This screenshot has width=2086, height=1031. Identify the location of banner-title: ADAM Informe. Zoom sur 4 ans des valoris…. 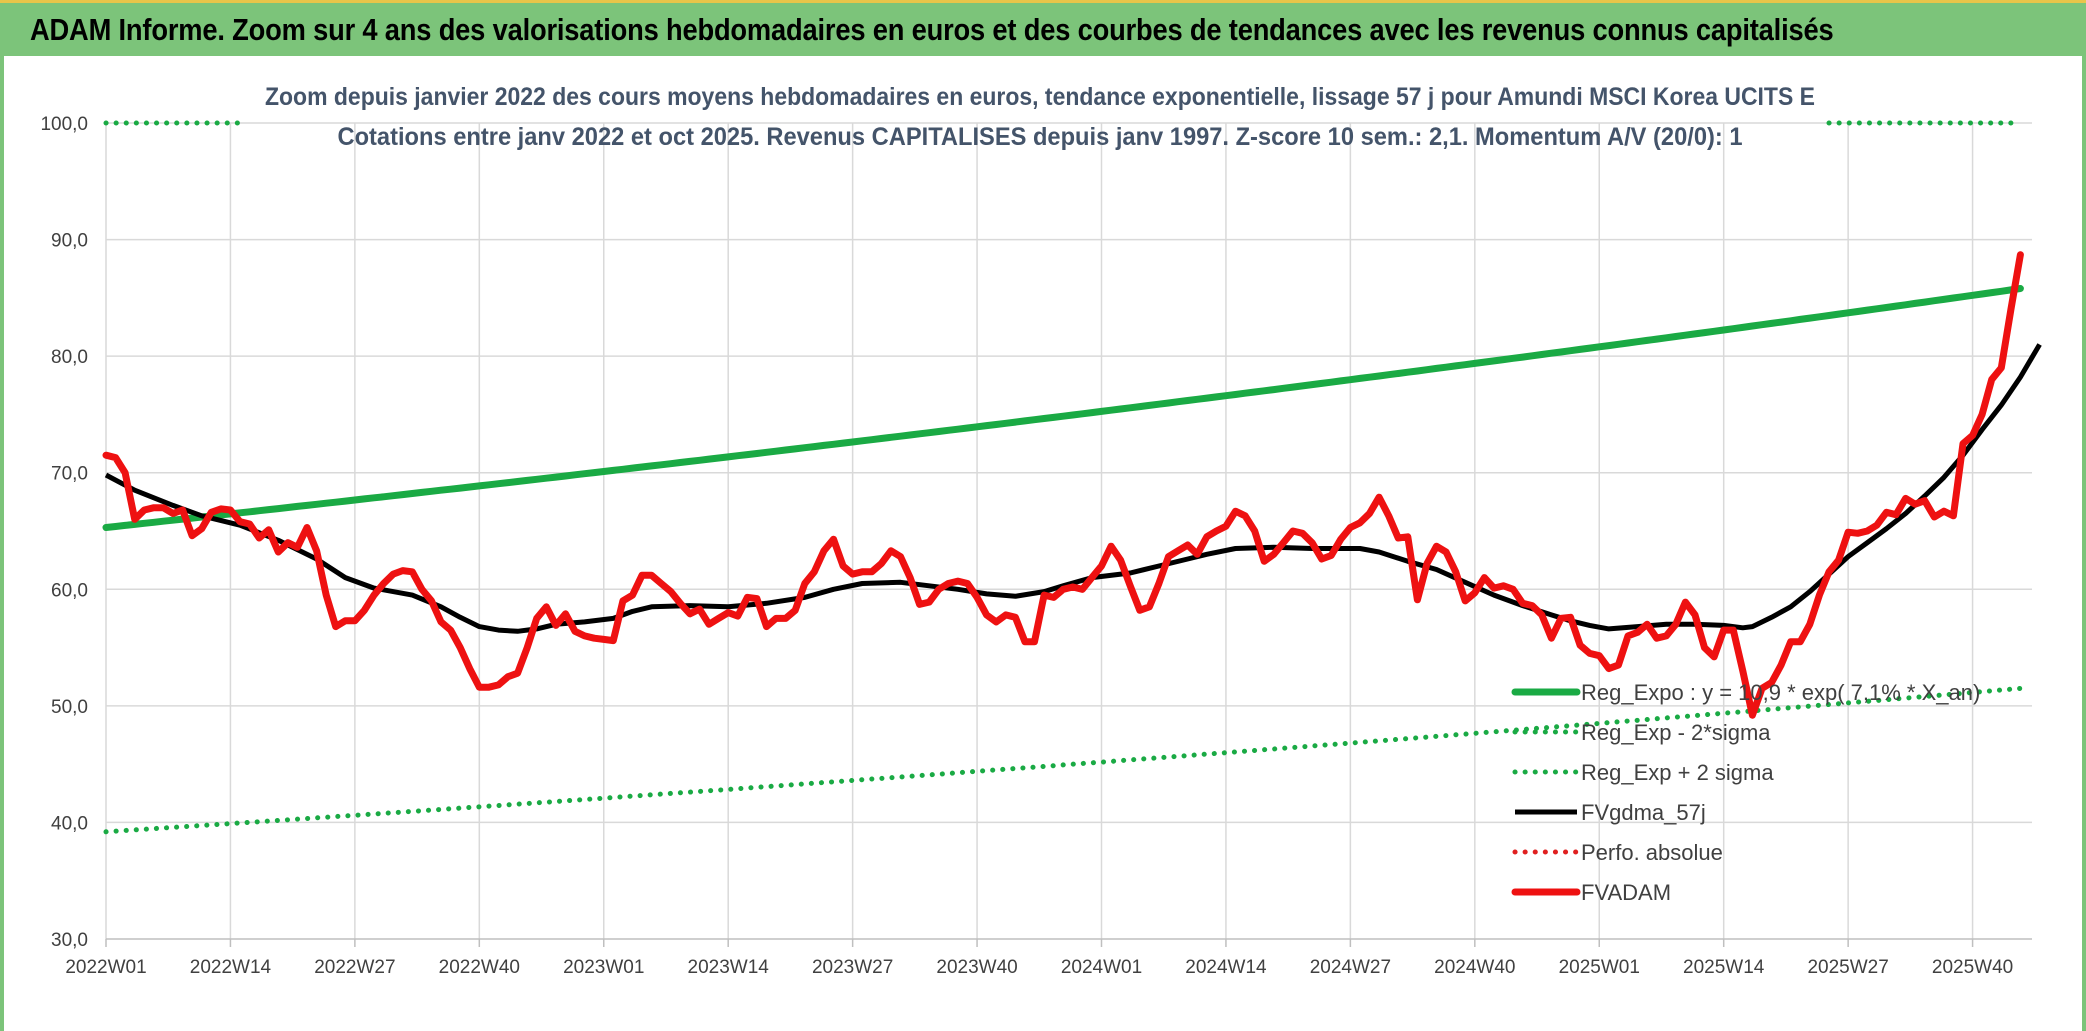
(932, 29).